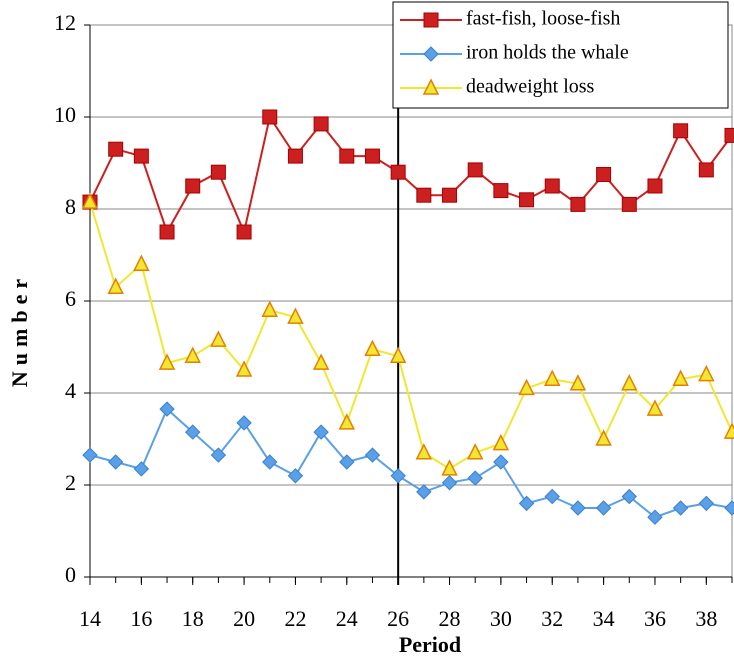 The image size is (734, 665). Describe the element at coordinates (604, 618) in the screenshot. I see `x-tick-label: 34` at that location.